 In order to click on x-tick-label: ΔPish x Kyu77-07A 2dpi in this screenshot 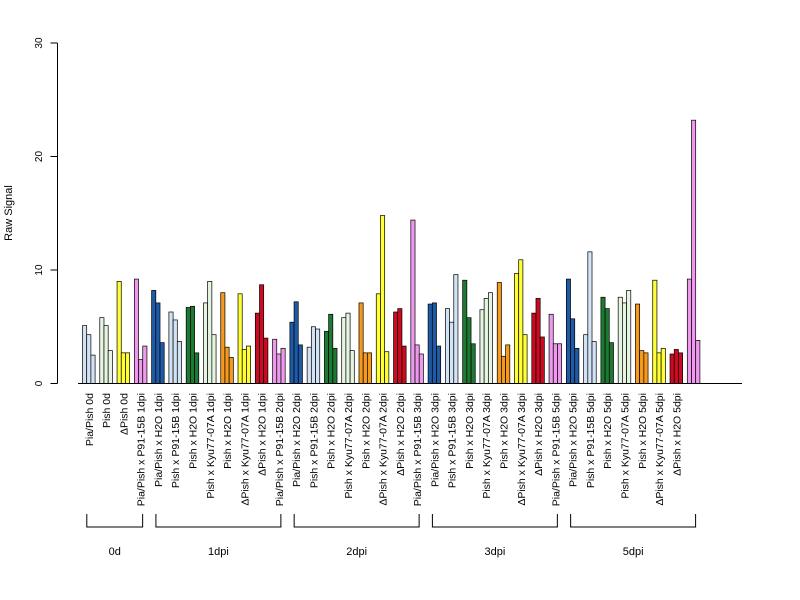, I will do `click(384, 449)`.